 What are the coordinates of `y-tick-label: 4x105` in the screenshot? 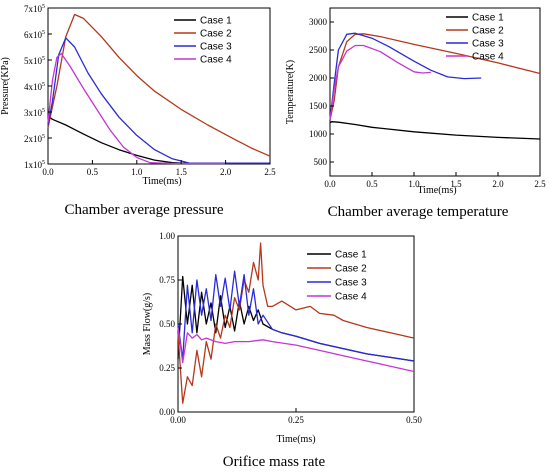 It's located at (34, 87).